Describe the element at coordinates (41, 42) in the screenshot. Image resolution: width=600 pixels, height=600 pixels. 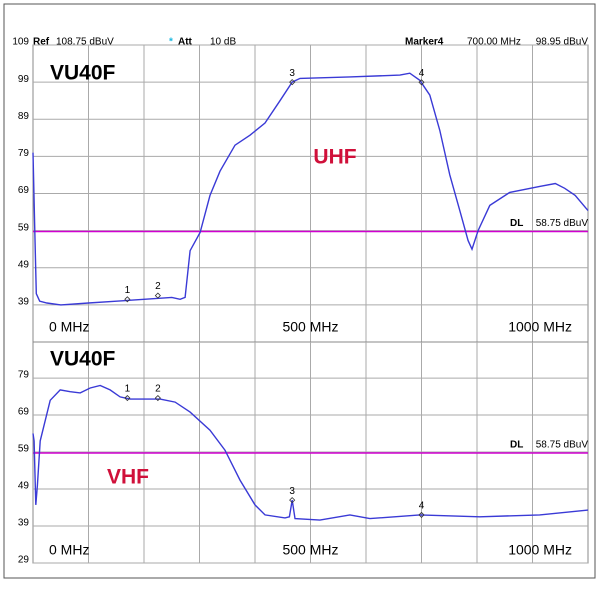
I see `ref-label: Ref` at that location.